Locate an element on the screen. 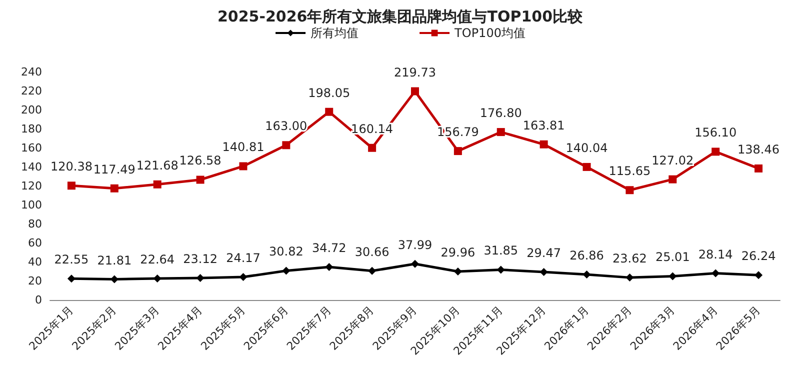 This screenshot has width=800, height=372. data-label: 26.86 is located at coordinates (587, 255).